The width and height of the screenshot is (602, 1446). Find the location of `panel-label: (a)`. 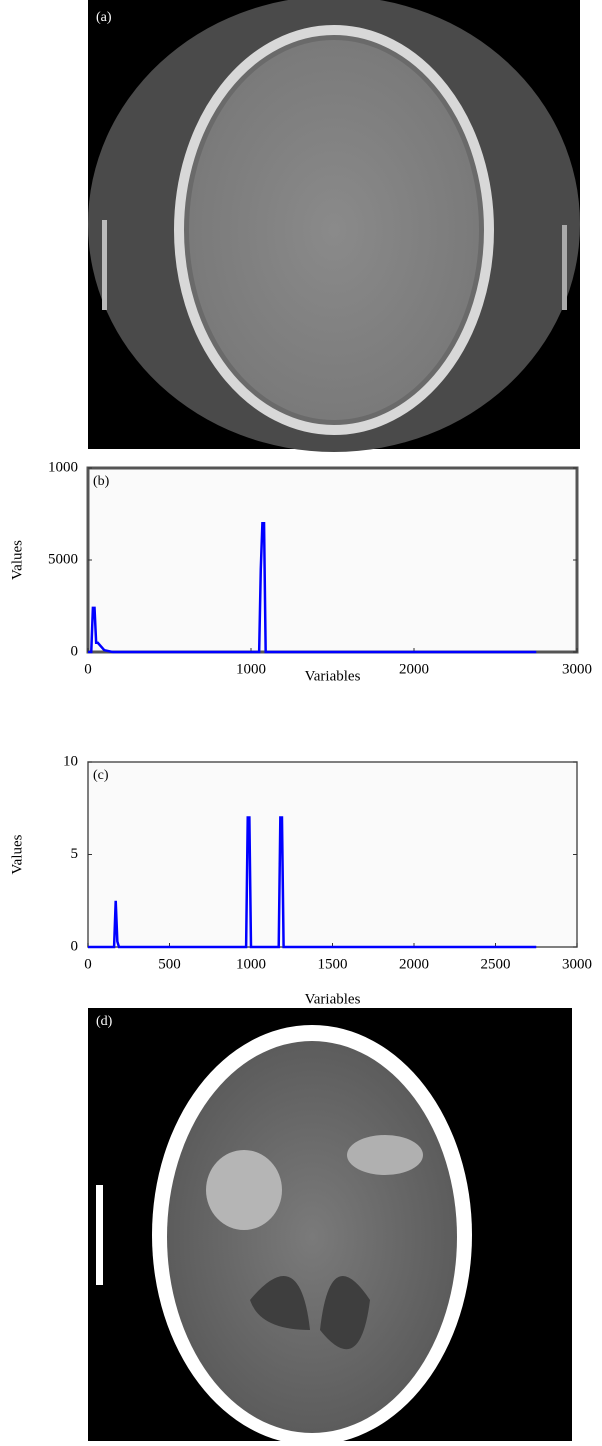

panel-label: (a) is located at coordinates (104, 17).